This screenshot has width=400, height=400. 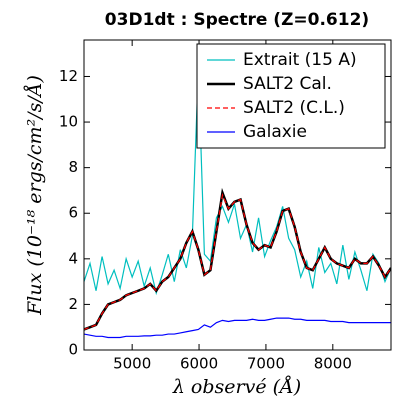 What do you see at coordinates (237, 20) in the screenshot?
I see `chart-title: 03D1dt : Spectre (Z=0.612)` at bounding box center [237, 20].